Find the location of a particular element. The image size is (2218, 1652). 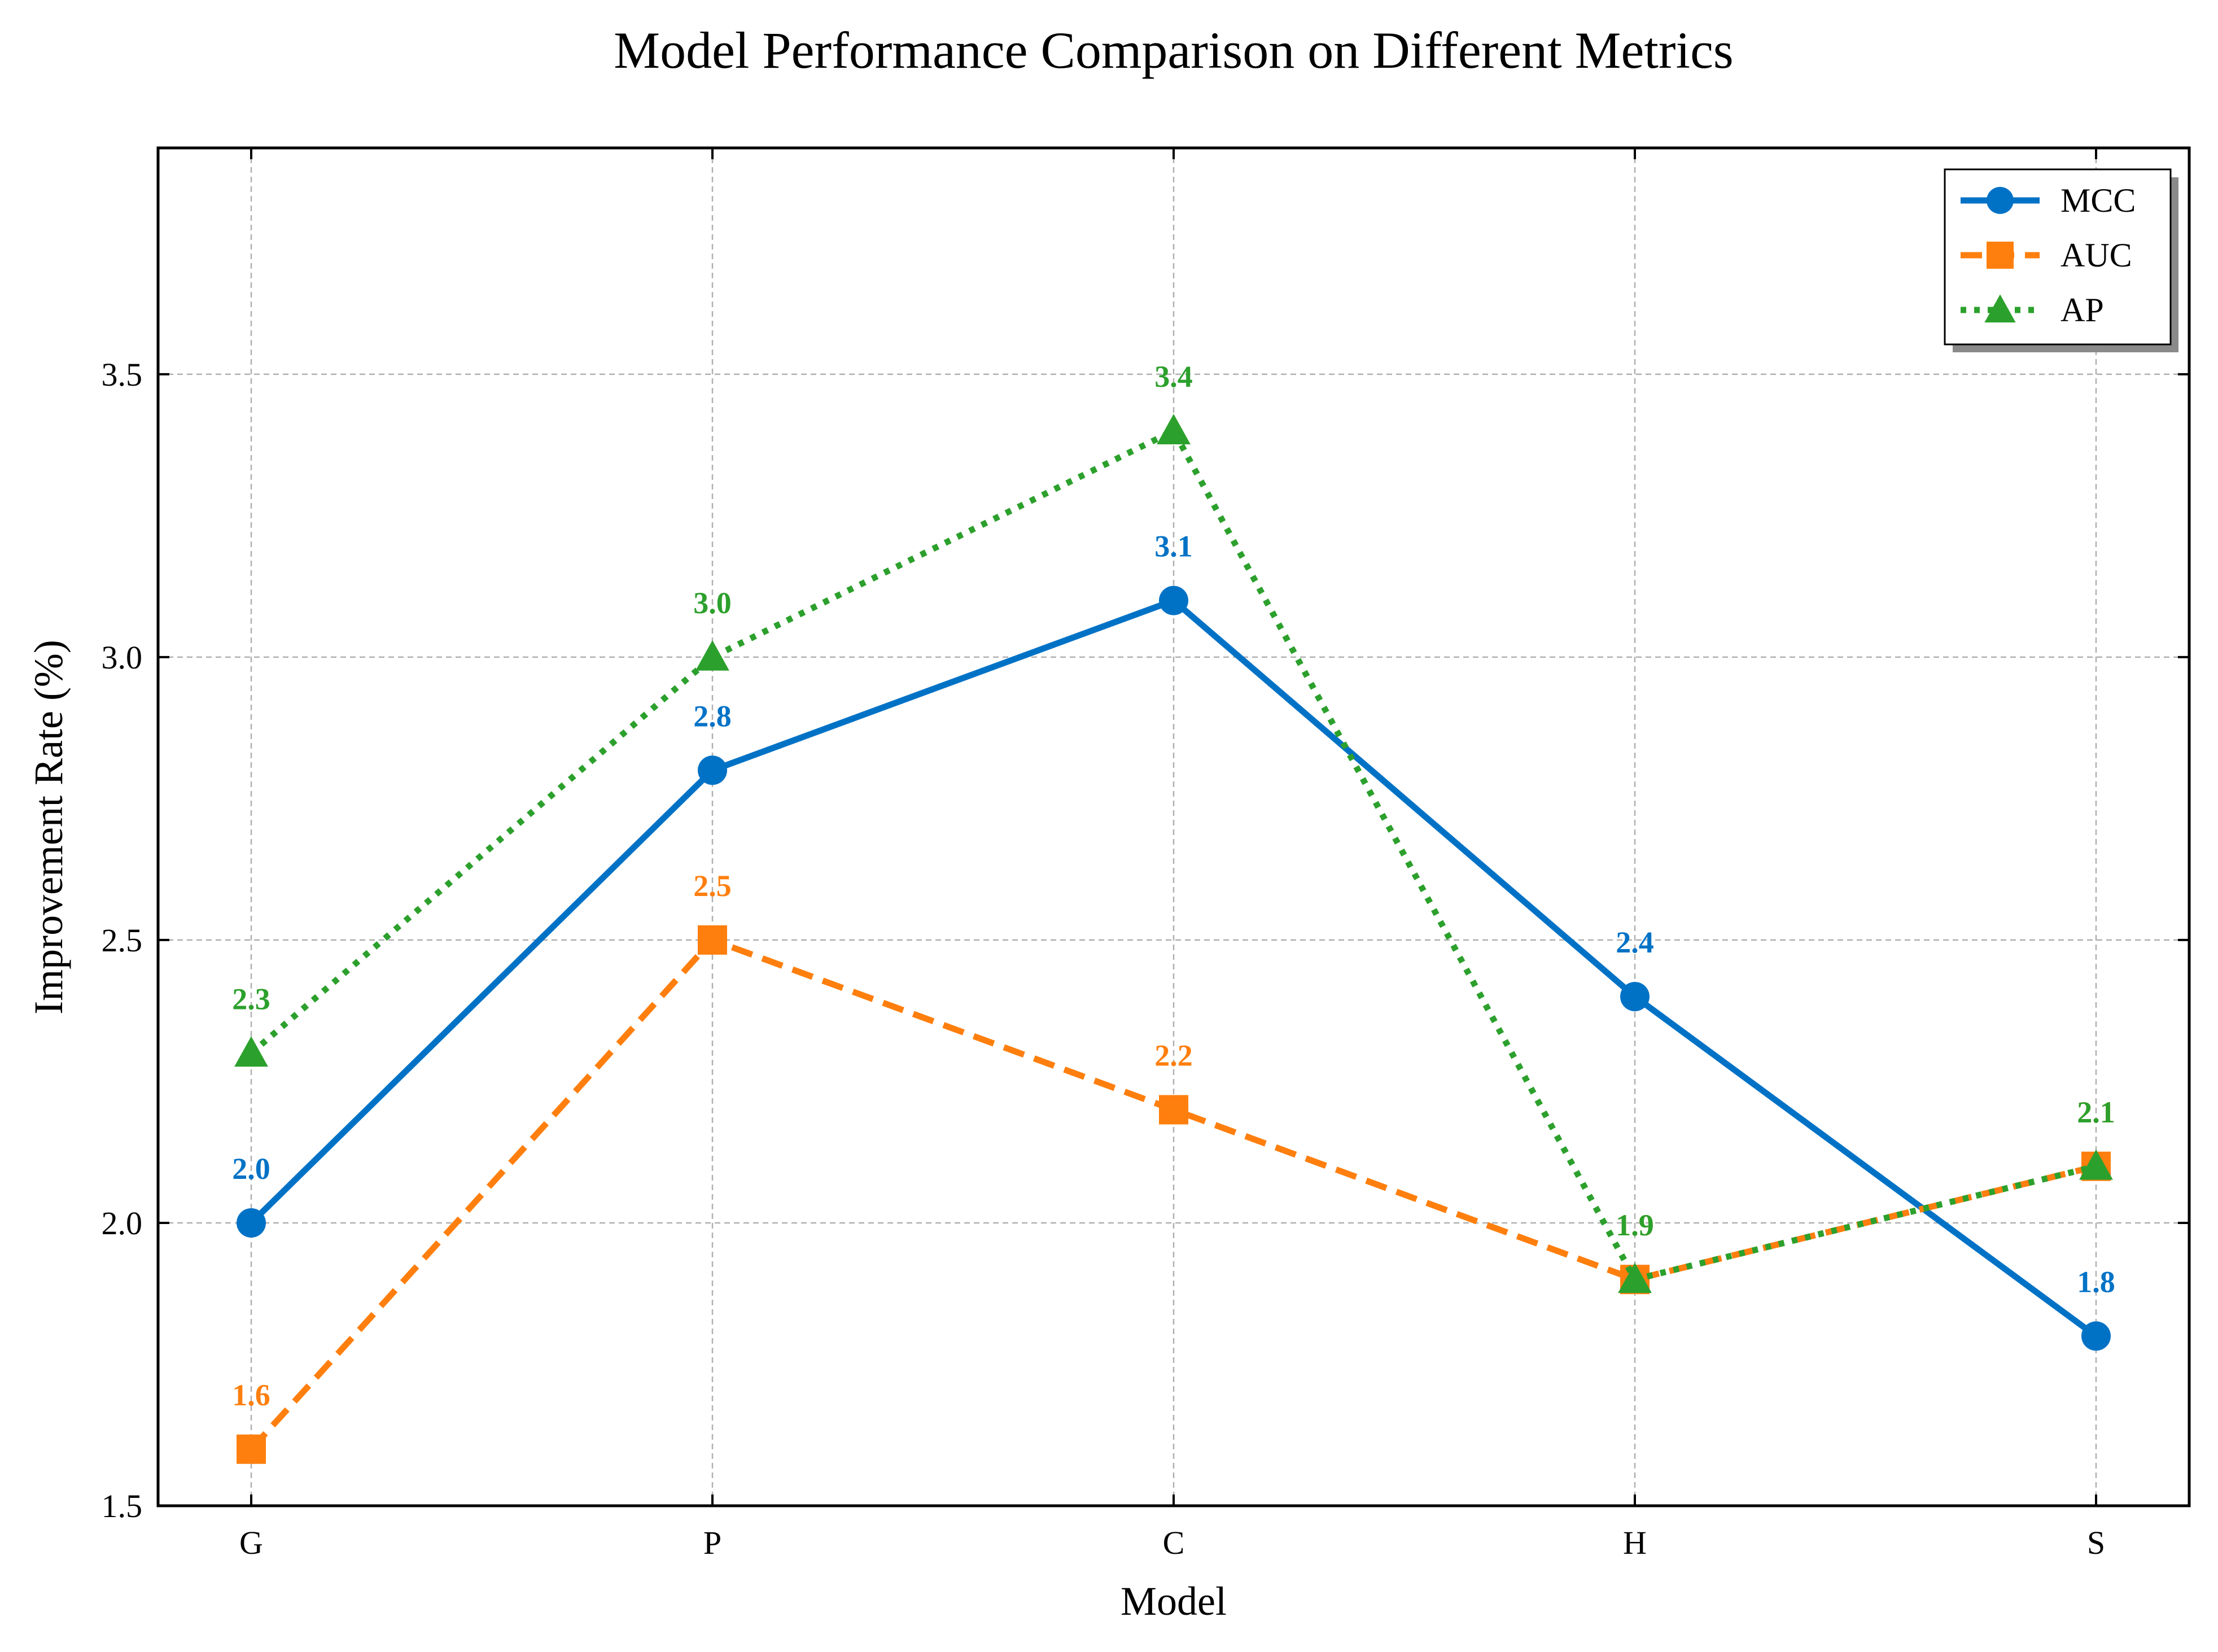

x-tick-label: C is located at coordinates (1174, 1542).